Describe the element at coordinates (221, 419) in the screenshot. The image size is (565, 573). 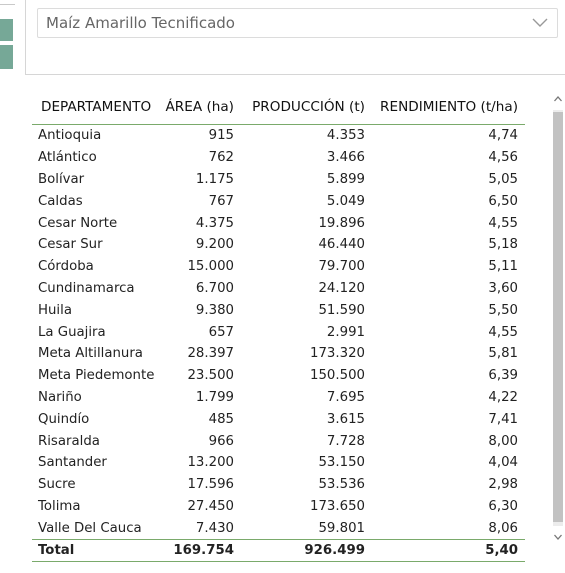
I see `cell-area: 485` at that location.